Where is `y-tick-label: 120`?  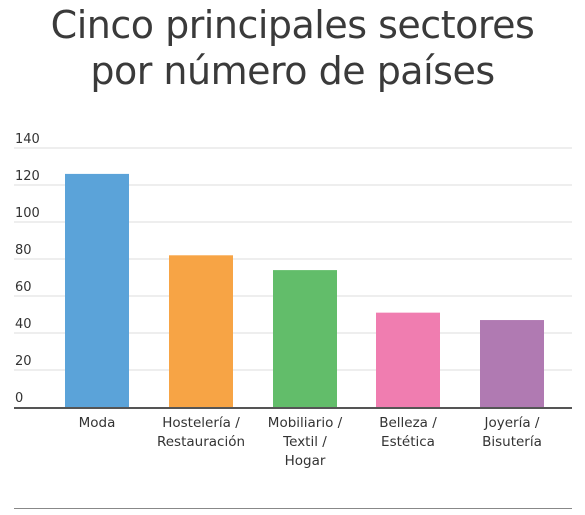 y-tick-label: 120 is located at coordinates (27, 176).